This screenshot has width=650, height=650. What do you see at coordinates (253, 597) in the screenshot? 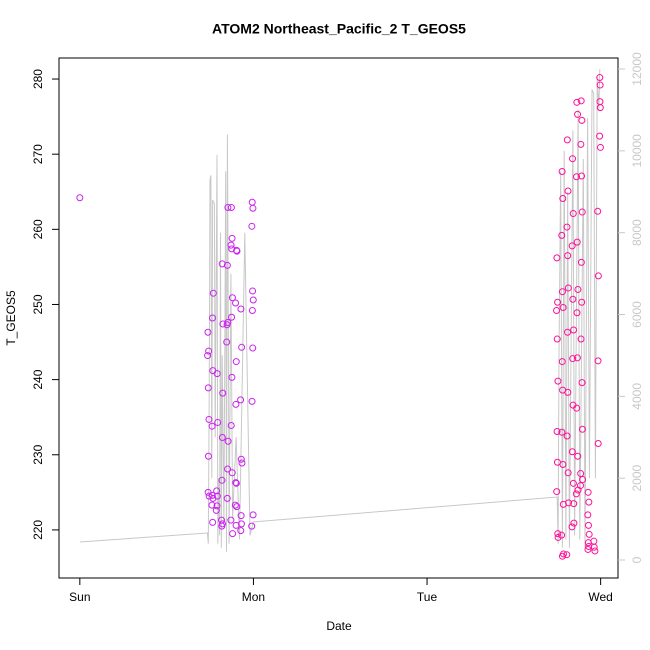
I see `x-tick-label: Mon` at bounding box center [253, 597].